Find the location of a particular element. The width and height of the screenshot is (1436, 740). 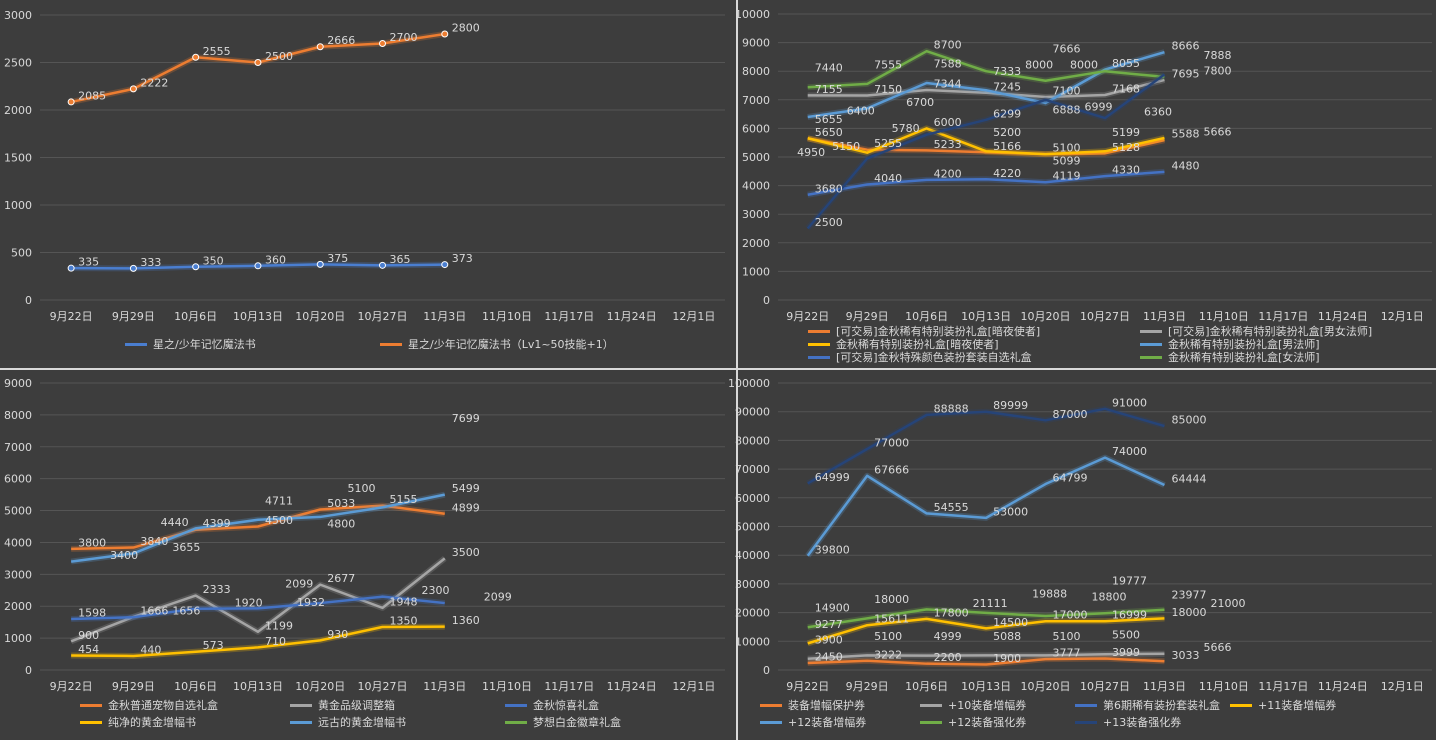

legend-item: 金秋普通宠物自选礼盒 is located at coordinates (149, 705).